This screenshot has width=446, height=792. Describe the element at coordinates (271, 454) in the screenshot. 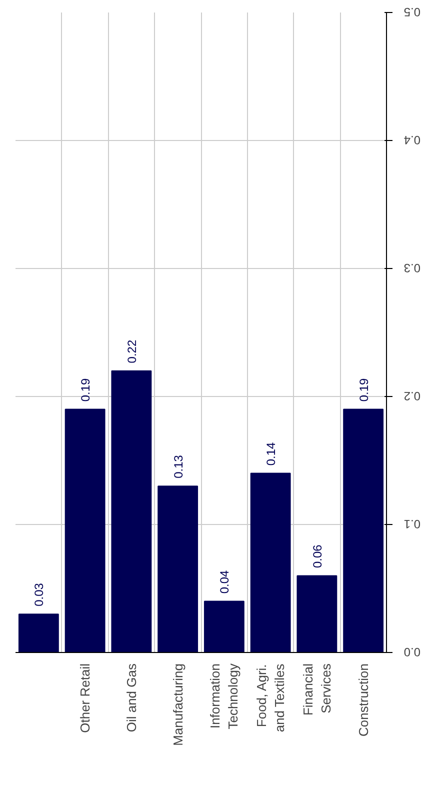

I see `data-label: 0.14` at that location.